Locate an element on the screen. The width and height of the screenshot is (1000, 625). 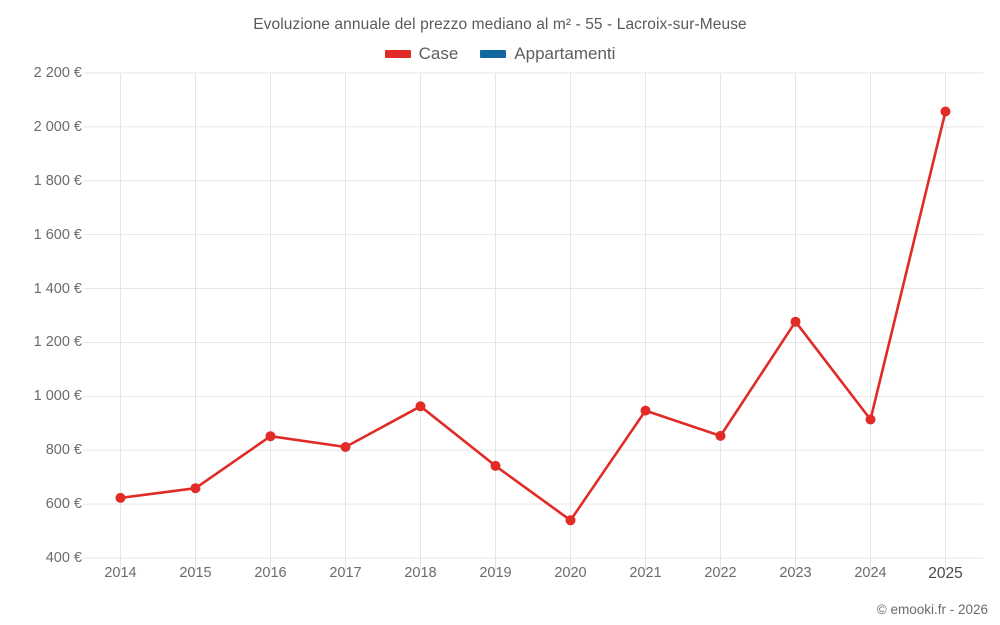
legend-swatch-appartamenti is located at coordinates (493, 54).